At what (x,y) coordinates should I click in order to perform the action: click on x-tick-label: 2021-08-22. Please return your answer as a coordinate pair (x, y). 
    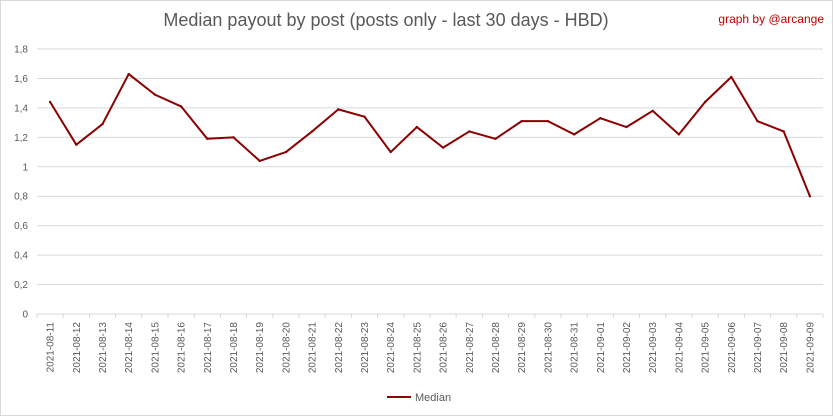
    Looking at the image, I should click on (339, 348).